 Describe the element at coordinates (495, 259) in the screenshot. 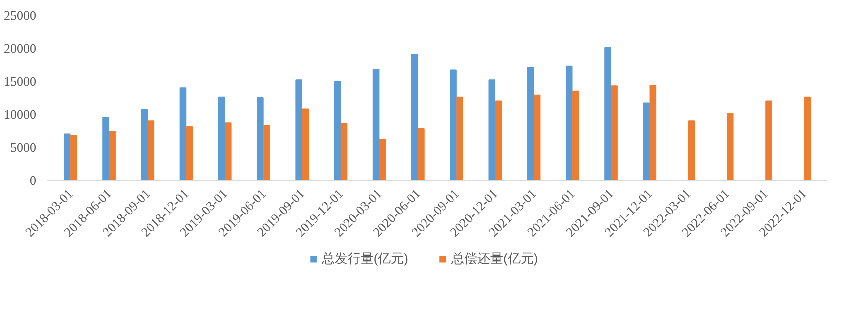

I see `legend-label: 总偿还量(亿元)` at that location.